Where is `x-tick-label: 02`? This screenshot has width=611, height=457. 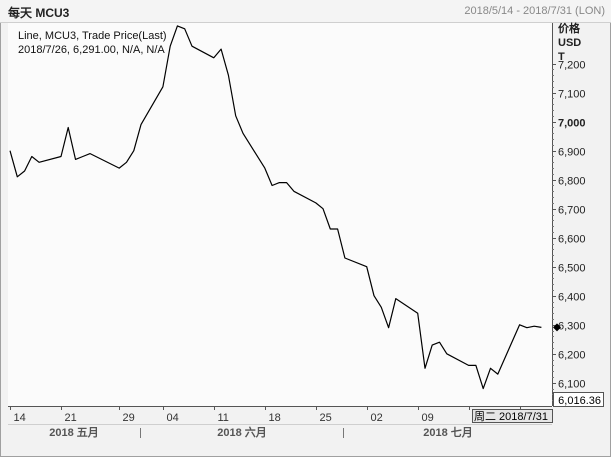
x-tick-label: 02 is located at coordinates (377, 418).